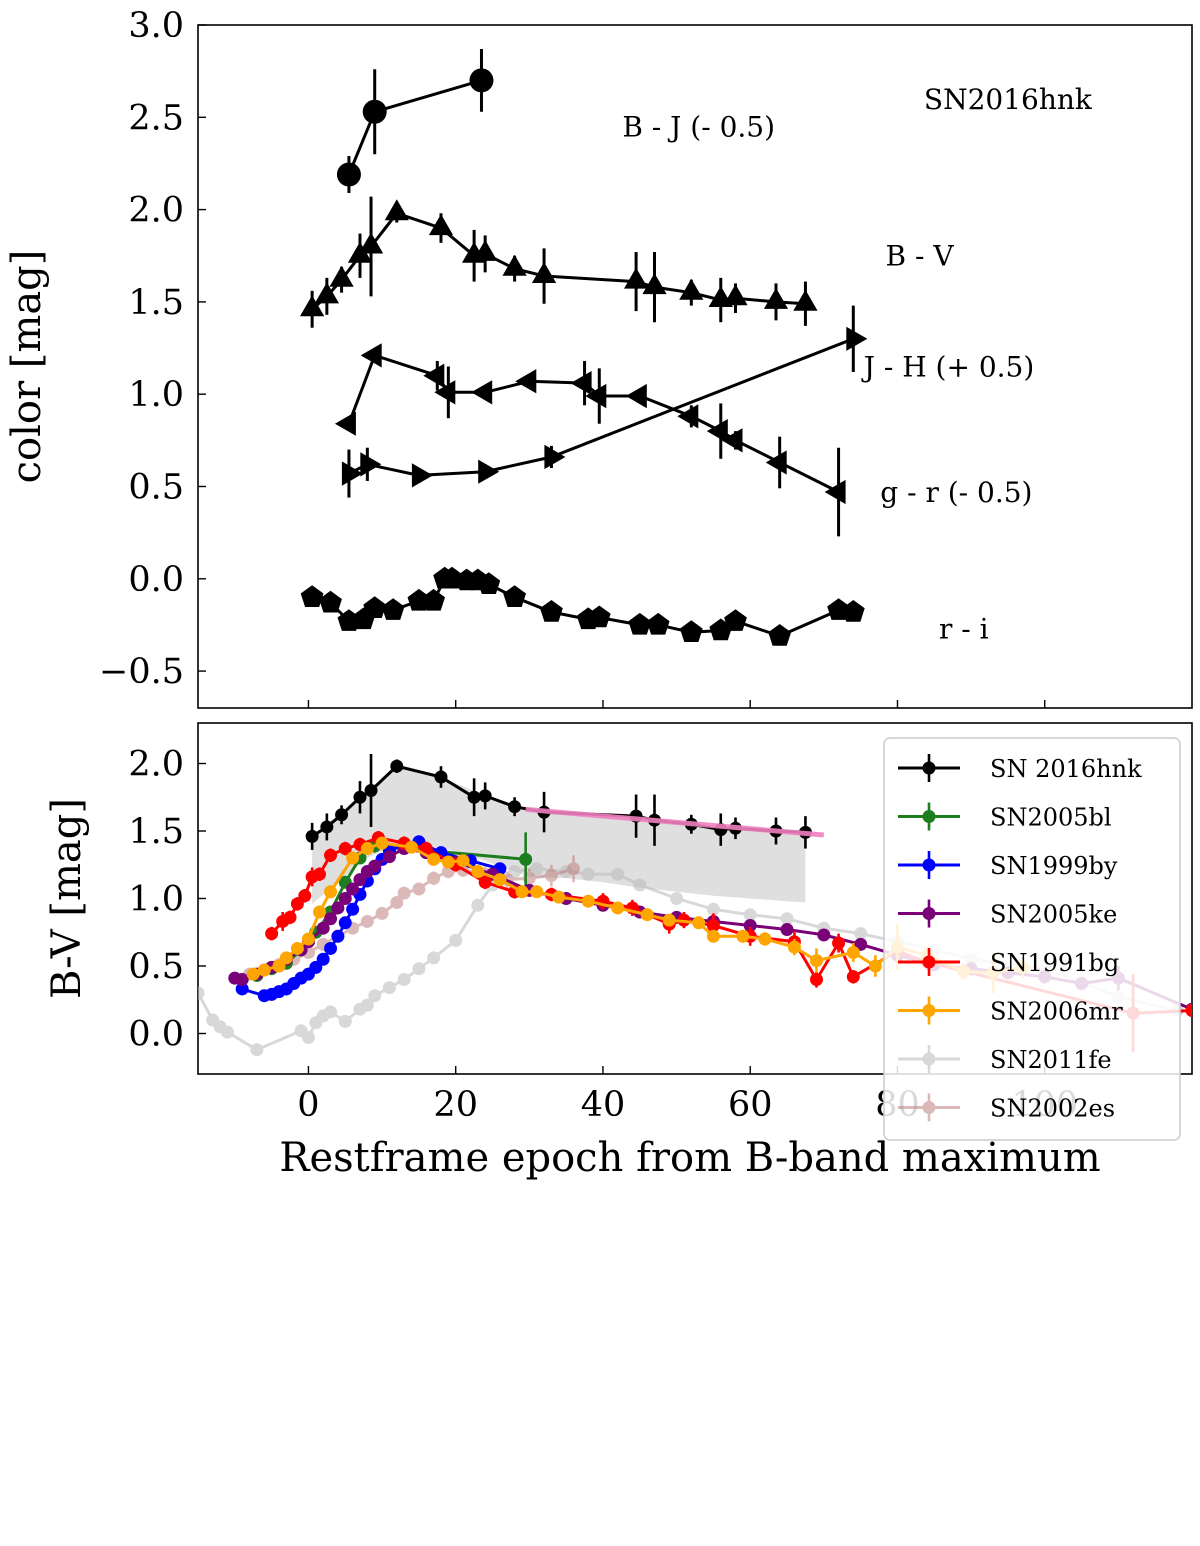  I want to click on x-tick-label: 20, so click(455, 1105).